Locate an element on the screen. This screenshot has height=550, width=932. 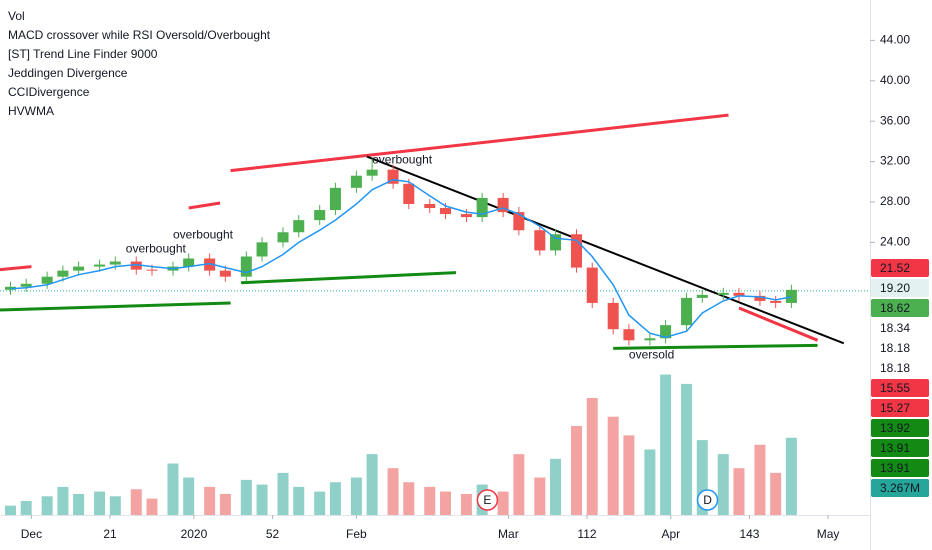
price-tag-label: 21.52 is located at coordinates (895, 268).